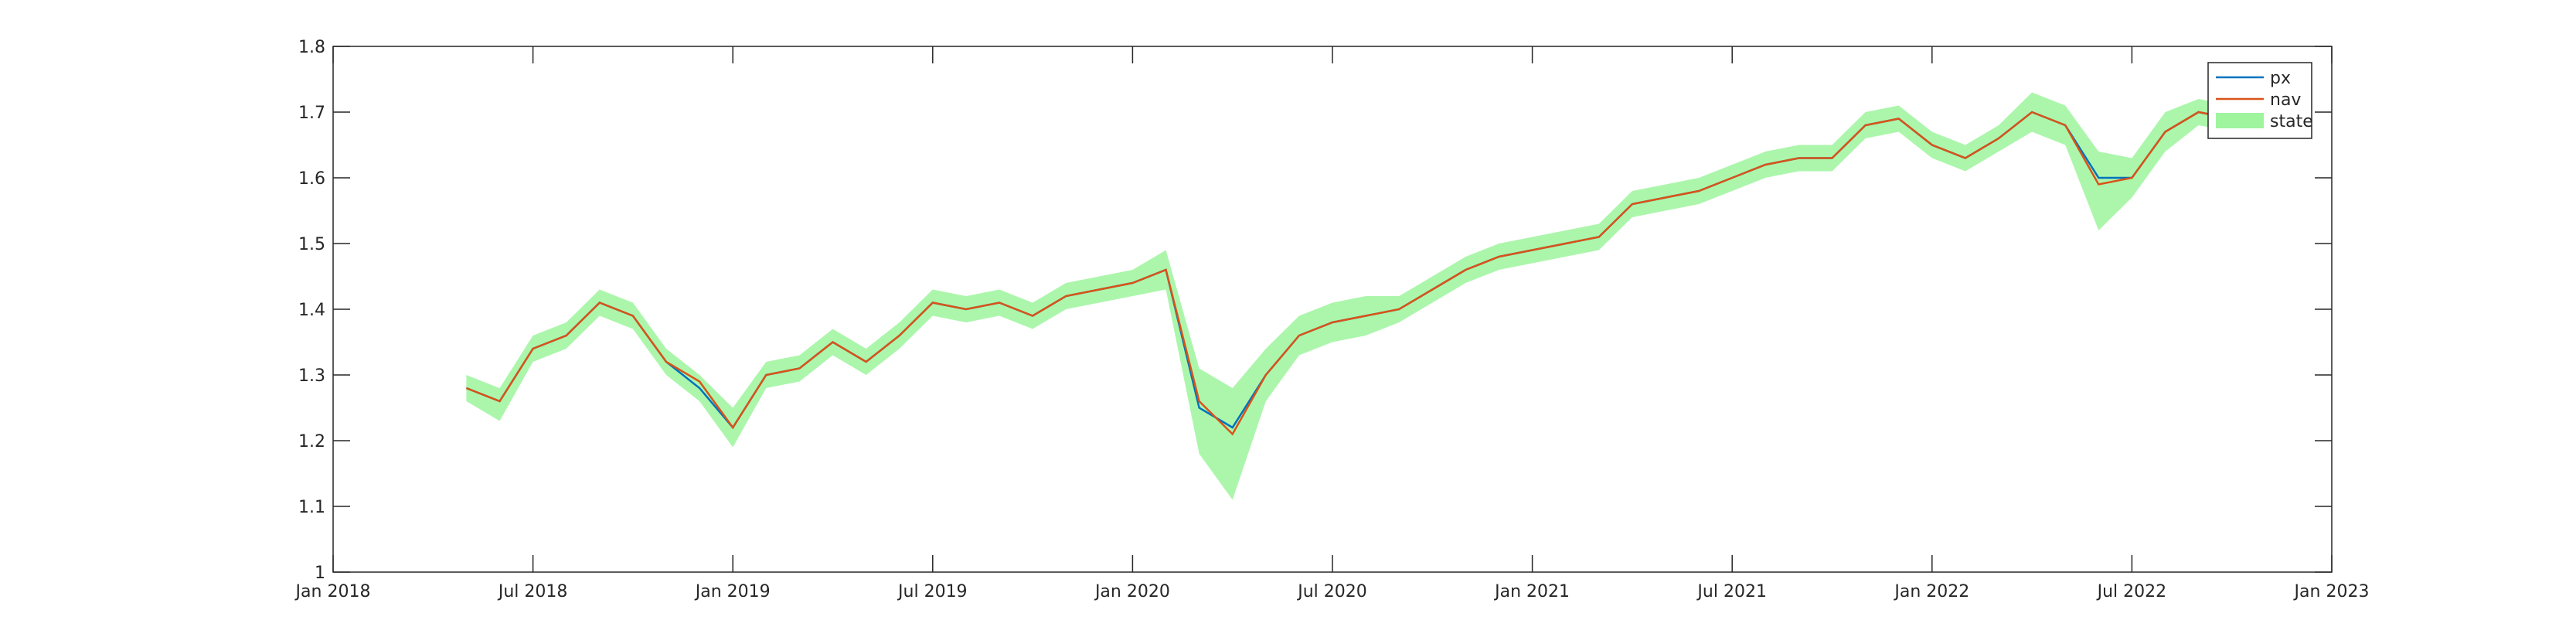 The height and width of the screenshot is (644, 2576). Describe the element at coordinates (311, 47) in the screenshot. I see `y-tick-label: 1.8` at that location.